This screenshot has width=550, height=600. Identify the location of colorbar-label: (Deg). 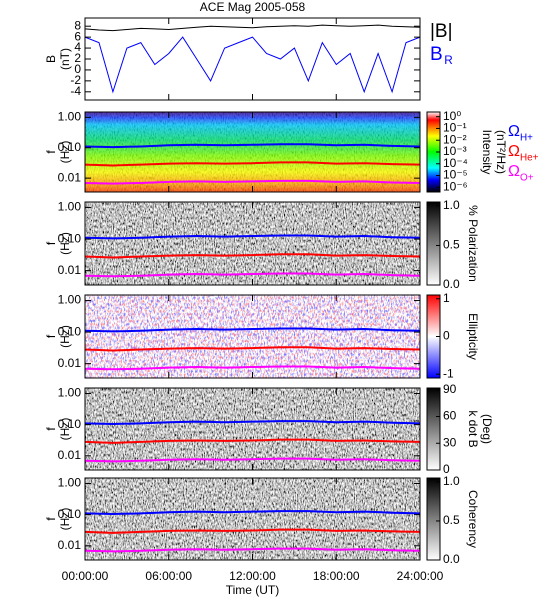
(487, 429).